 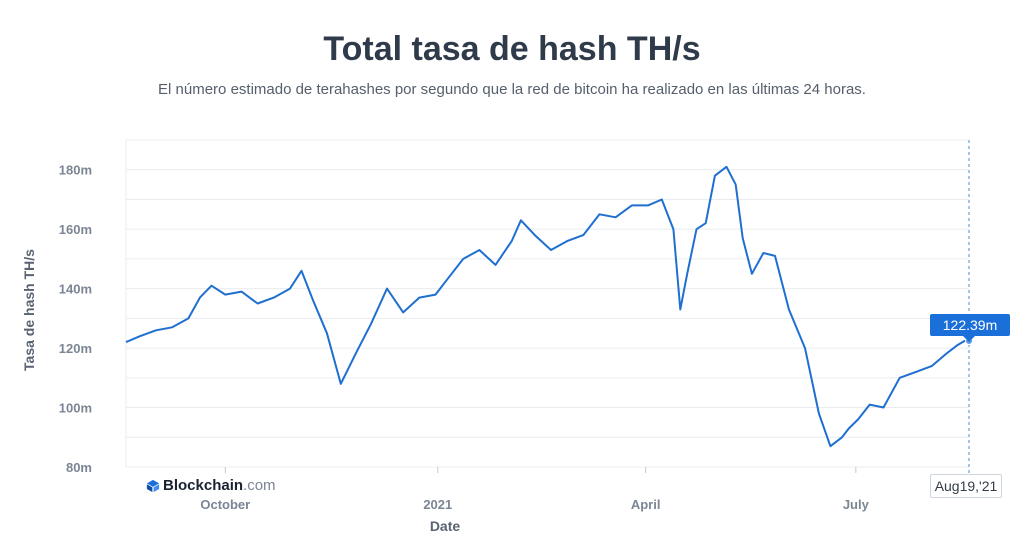 I want to click on chart-title: Total tasa de hash TH/s, so click(x=512, y=49).